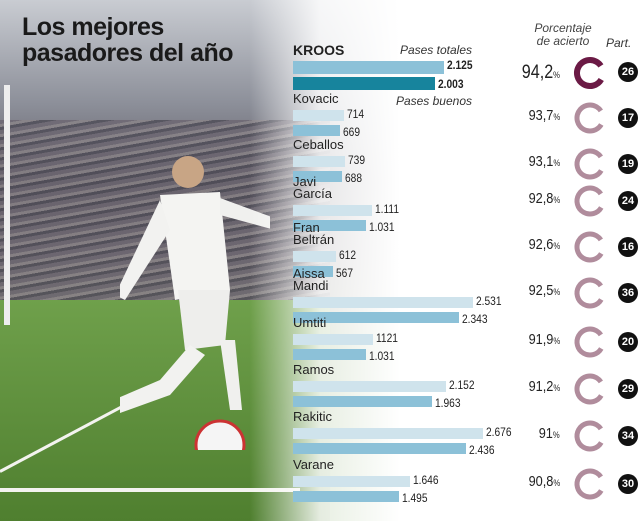 The image size is (640, 521). I want to click on label-total-passes: 2.531, so click(488, 301).